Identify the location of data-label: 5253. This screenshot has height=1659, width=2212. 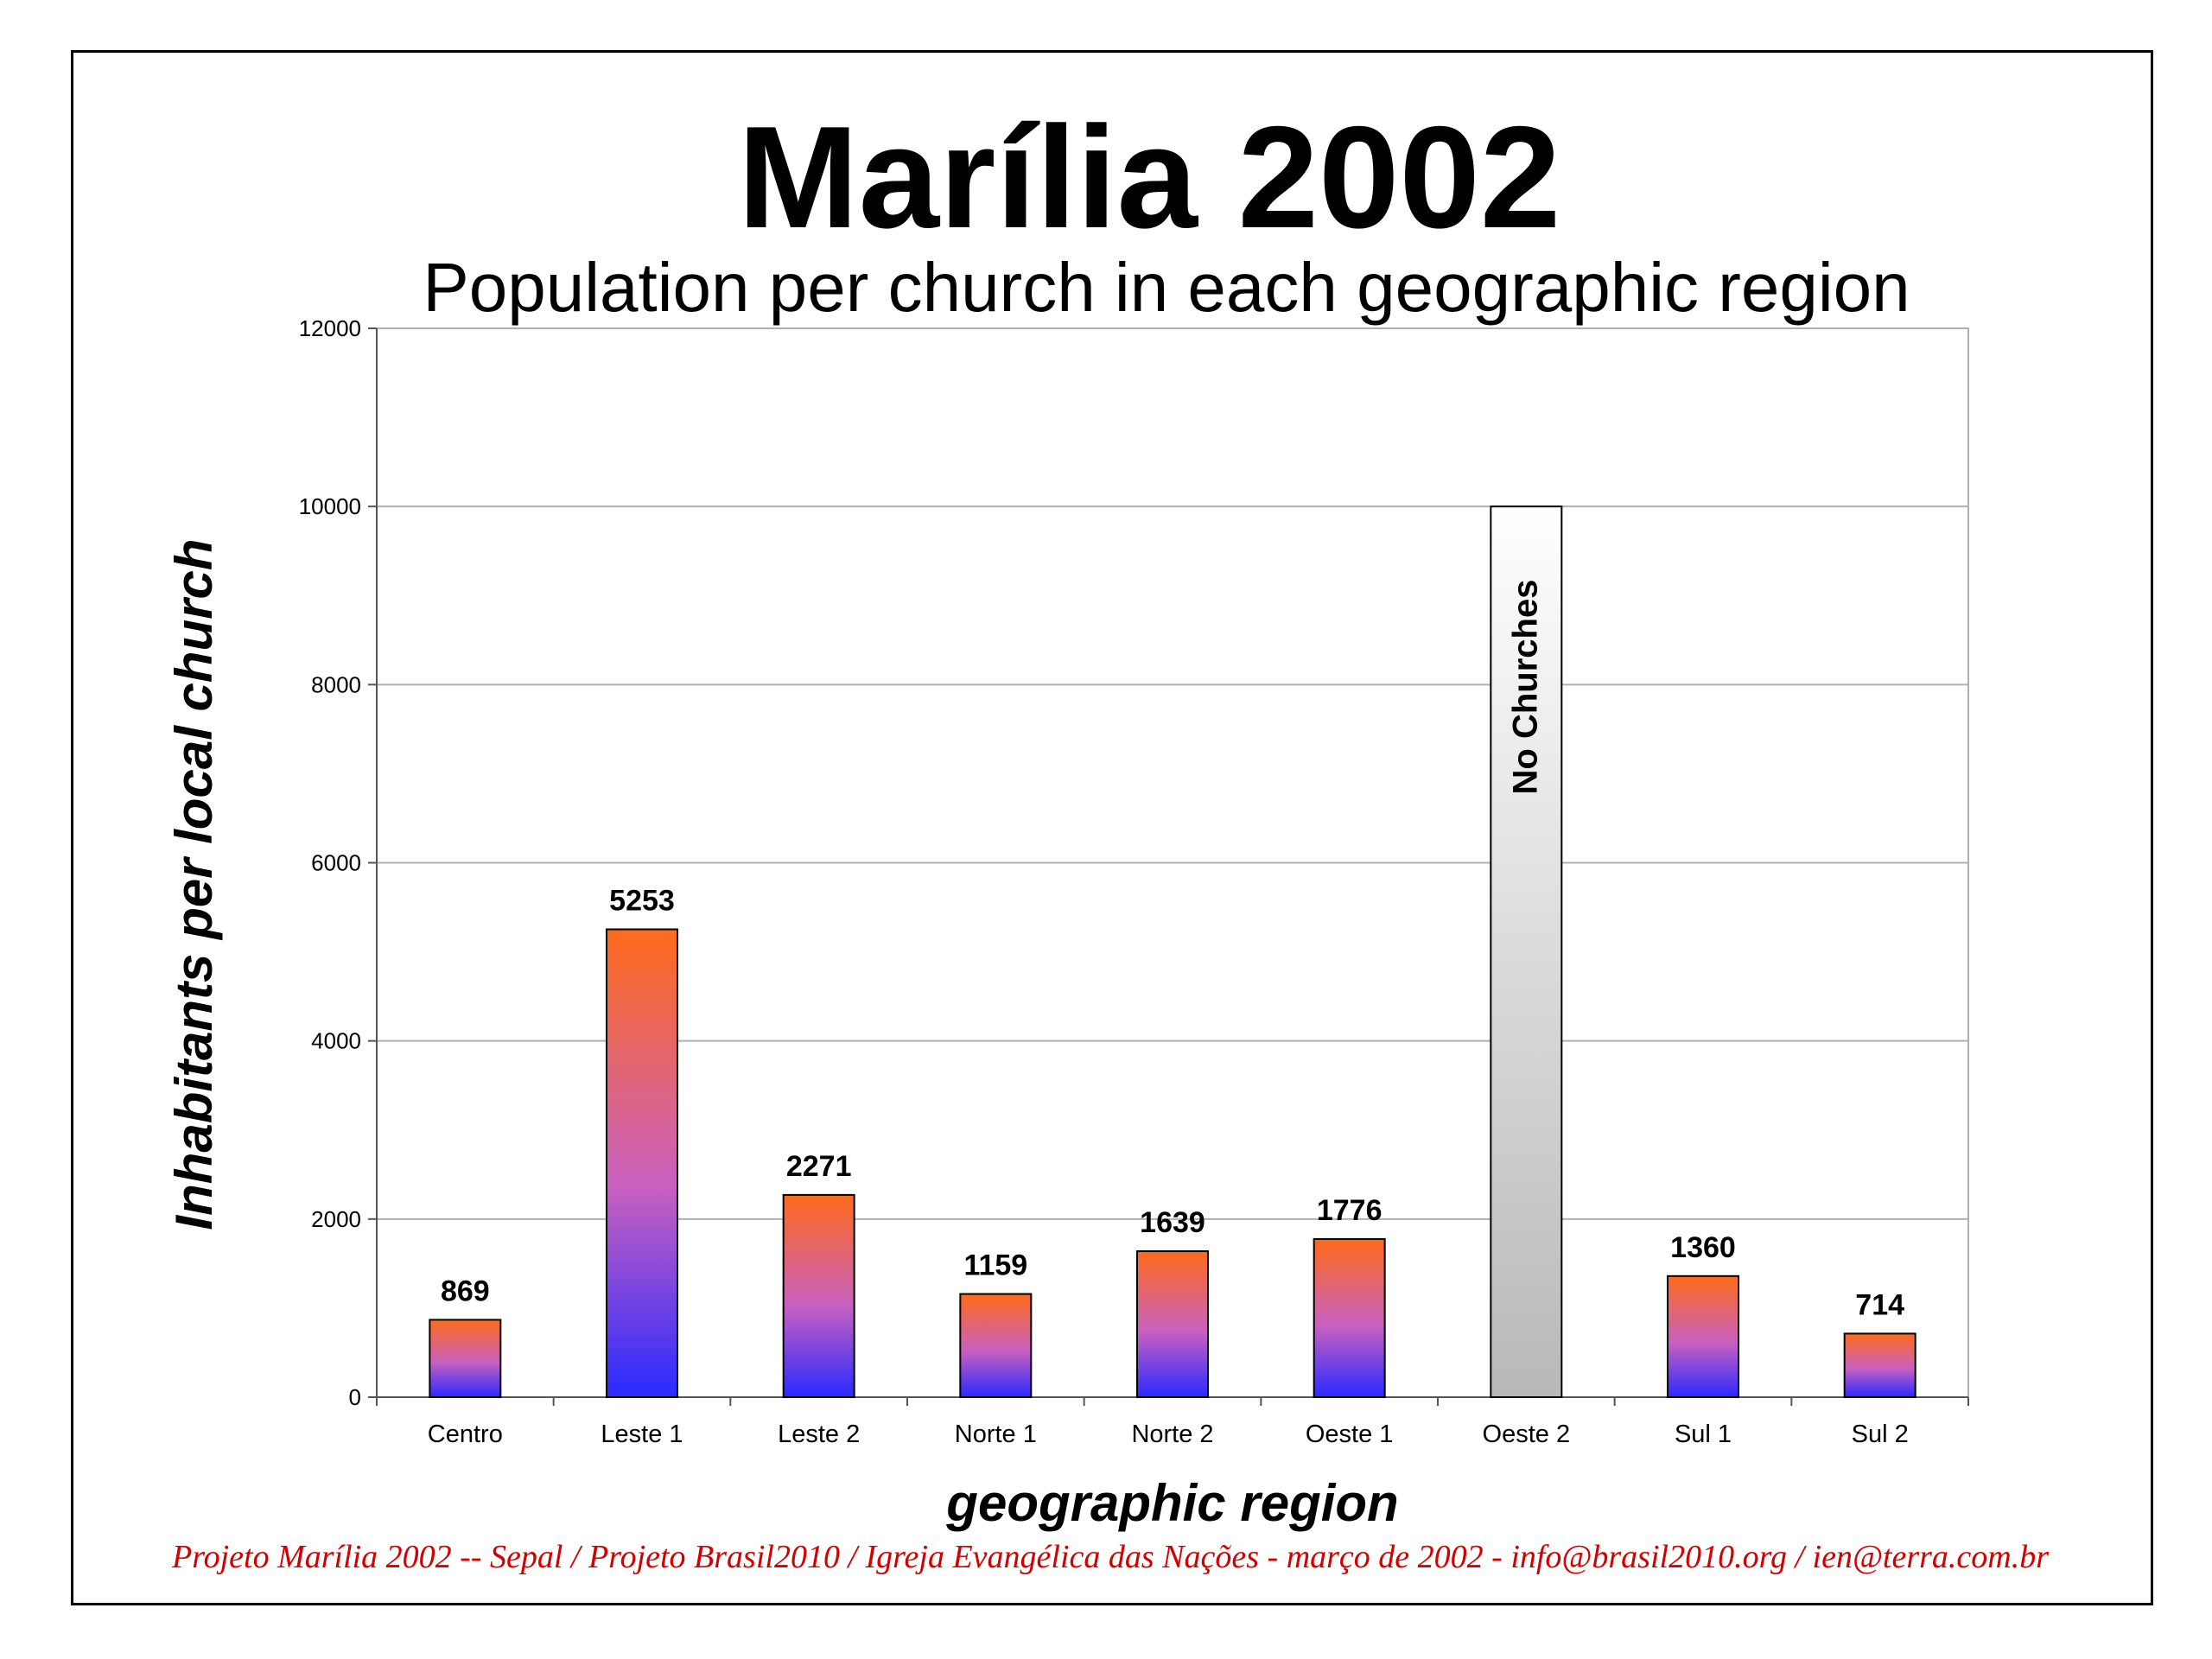
(642, 901).